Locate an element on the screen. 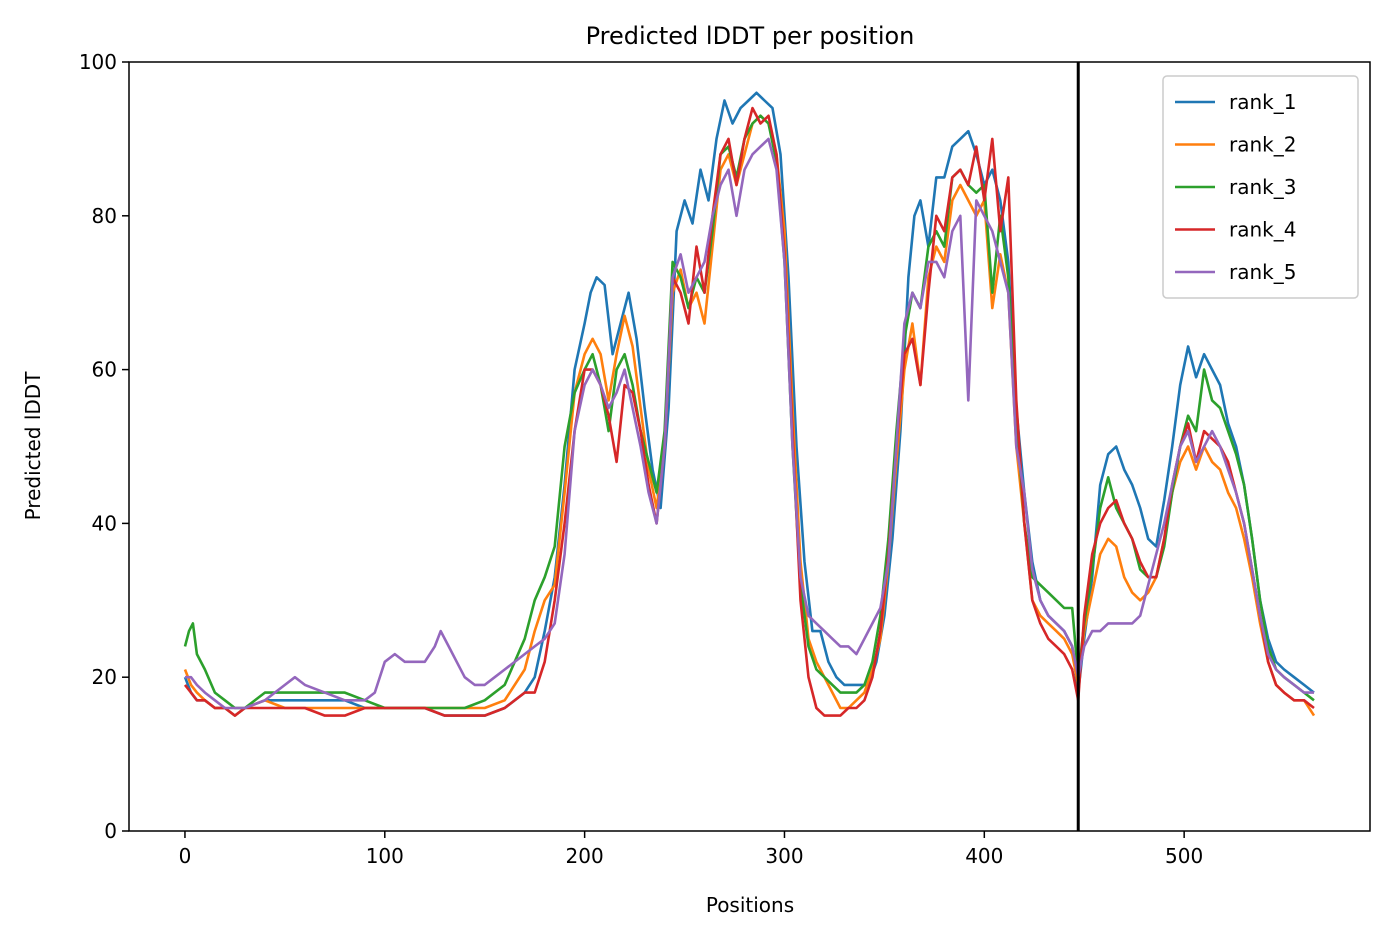  x-tick-label: 100 is located at coordinates (385, 856).